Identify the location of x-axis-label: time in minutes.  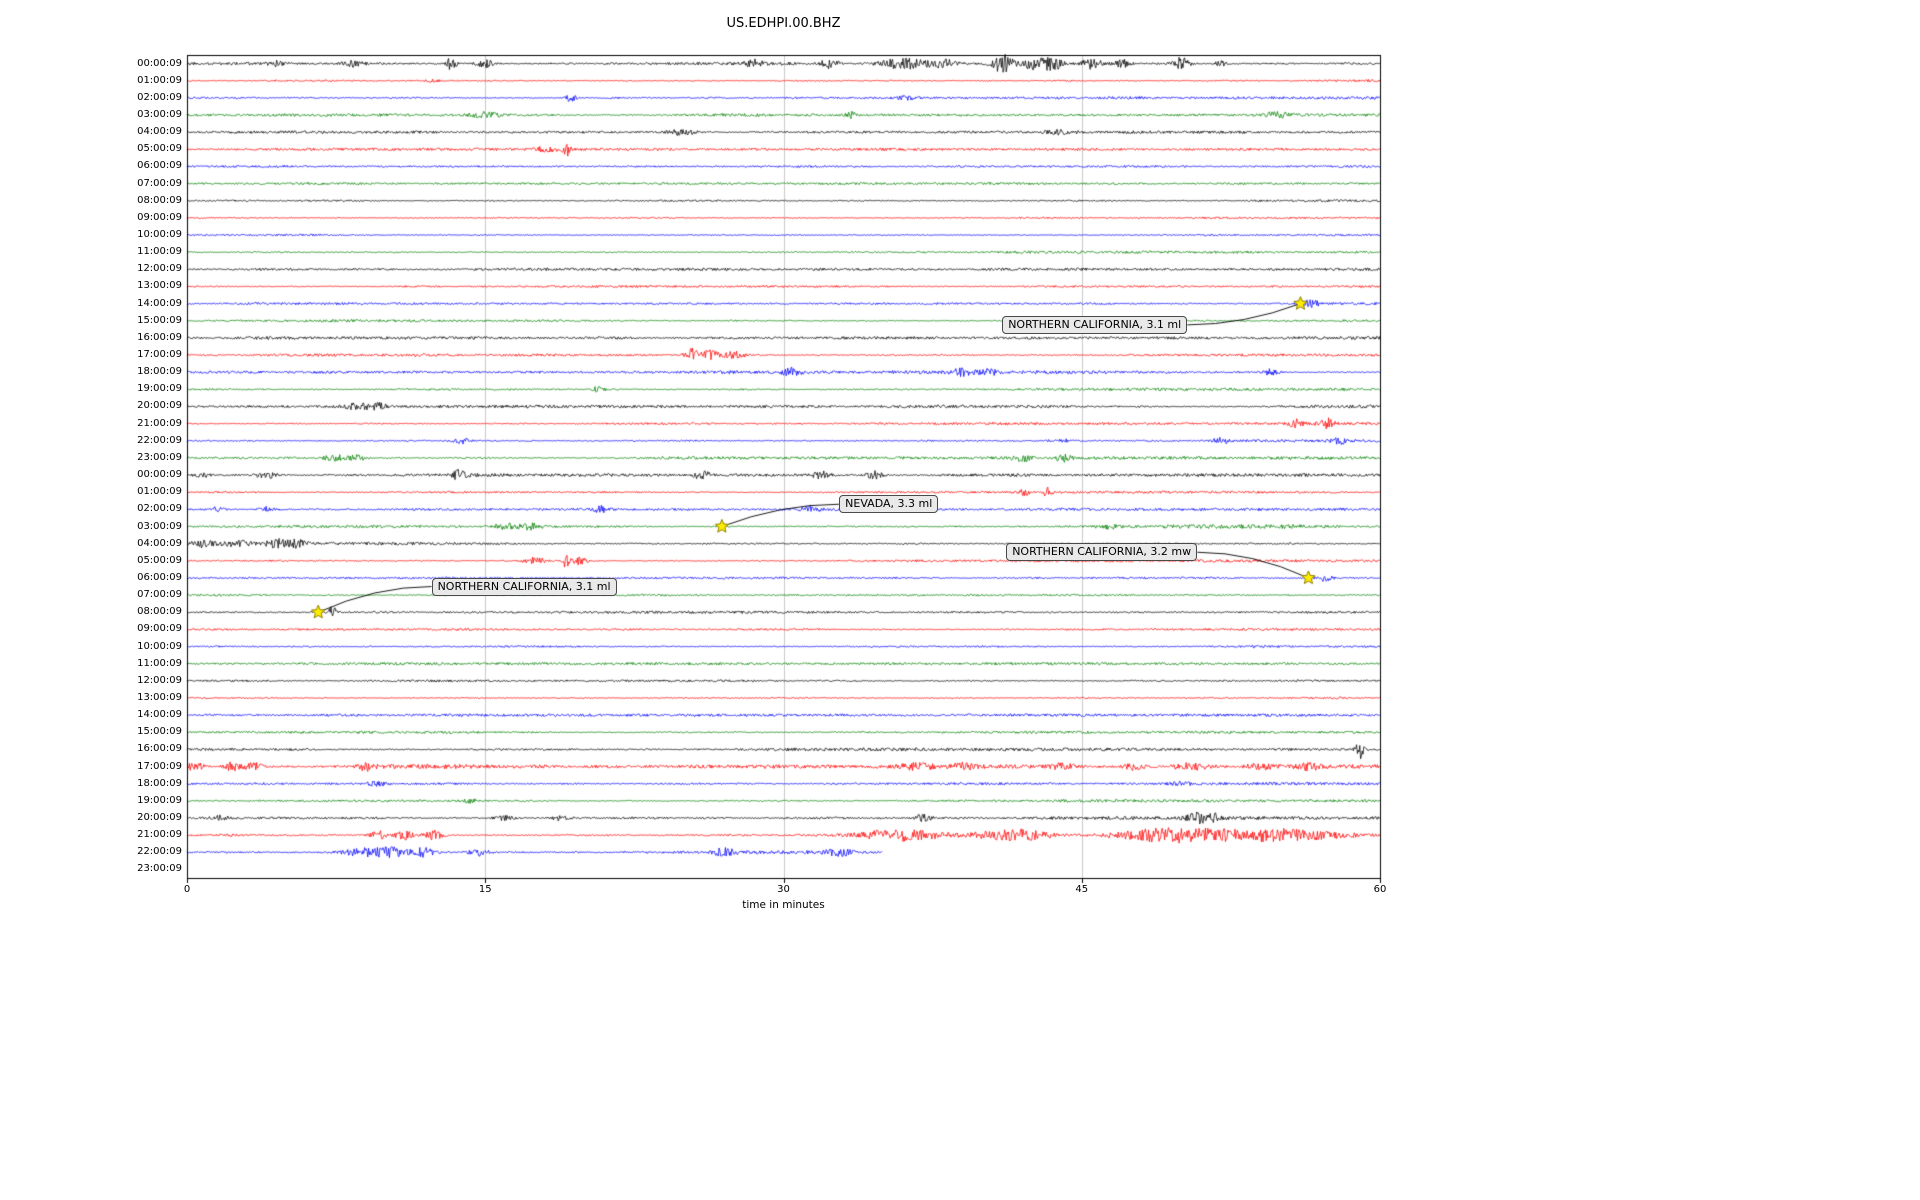
(783, 905).